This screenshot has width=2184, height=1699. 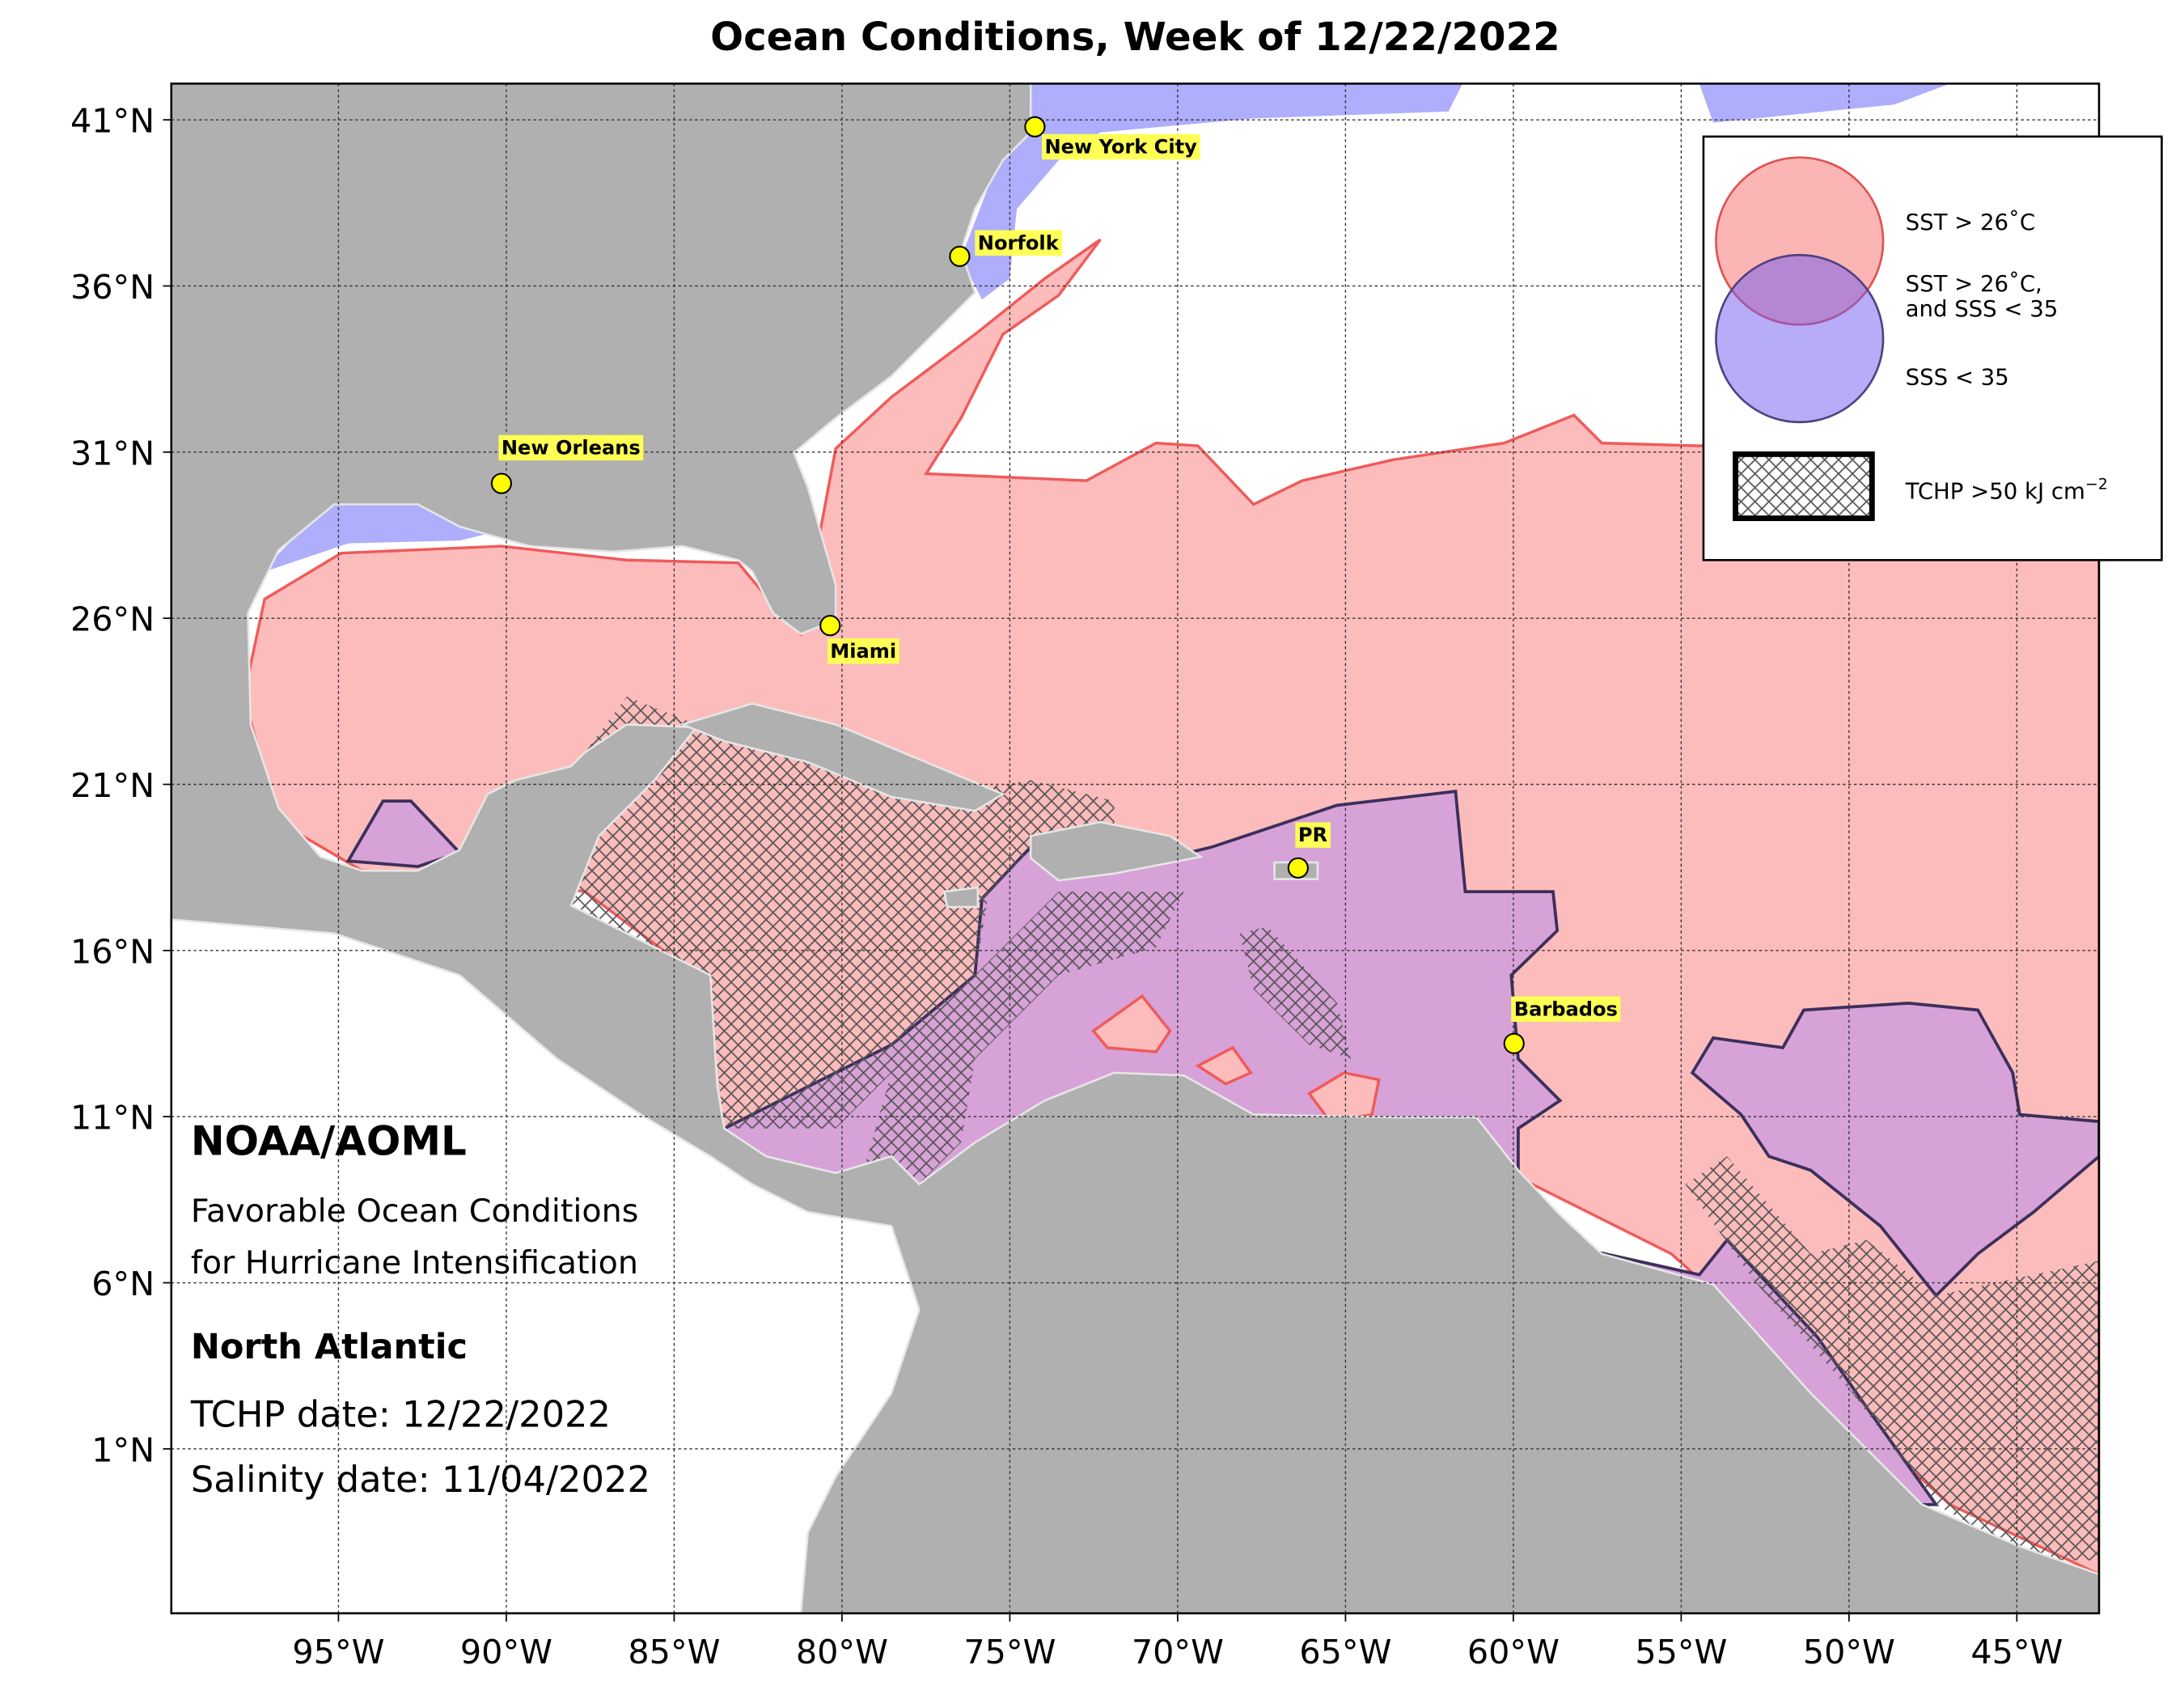 I want to click on tchp-date: TCHP date: 12/22/2022, so click(x=400, y=1413).